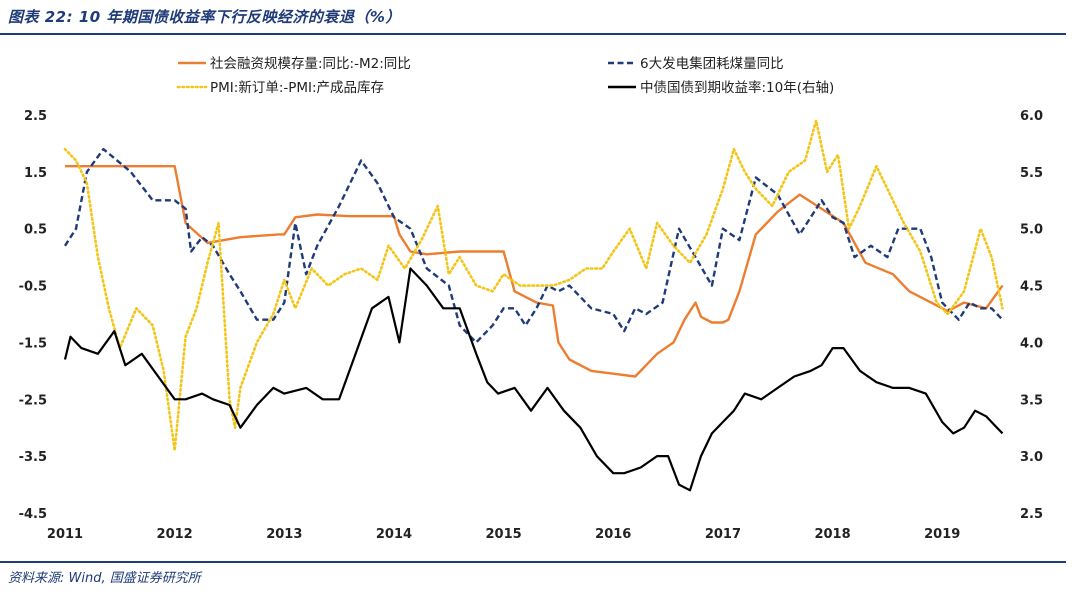 This screenshot has height=594, width=1080. I want to click on y-left-tick-label: 2.5, so click(35, 116).